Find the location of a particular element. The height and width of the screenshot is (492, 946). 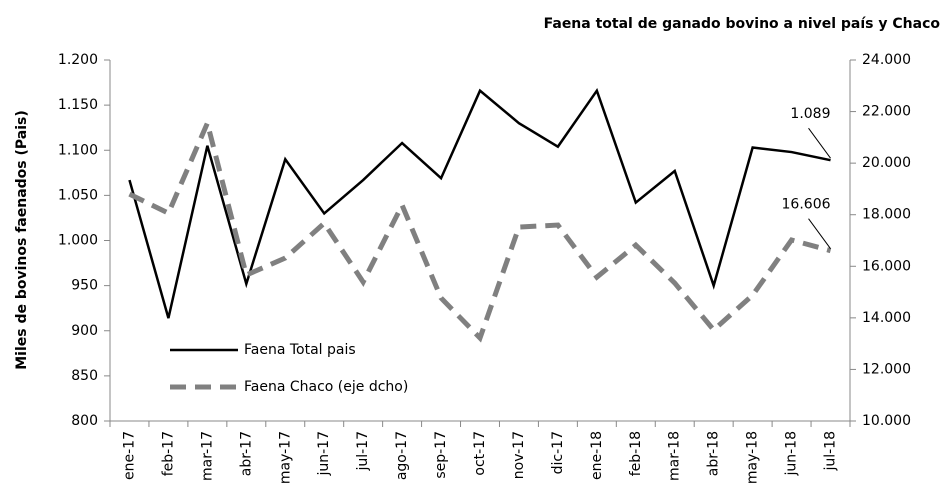

x-tick-label: ene-17 is located at coordinates (129, 455).